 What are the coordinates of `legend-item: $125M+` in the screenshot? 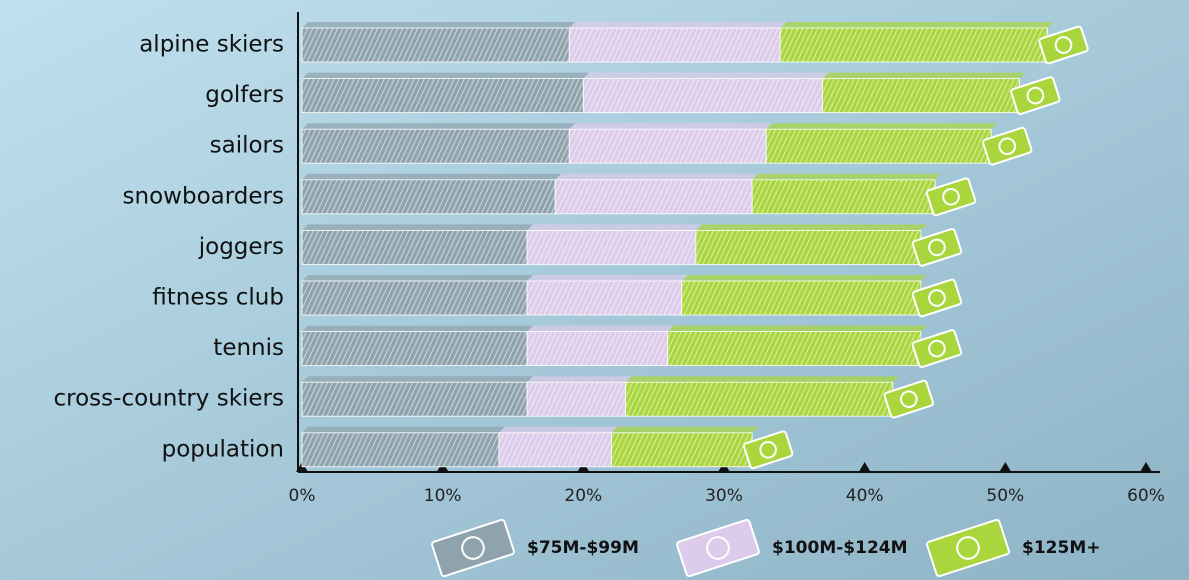 It's located at (1013, 548).